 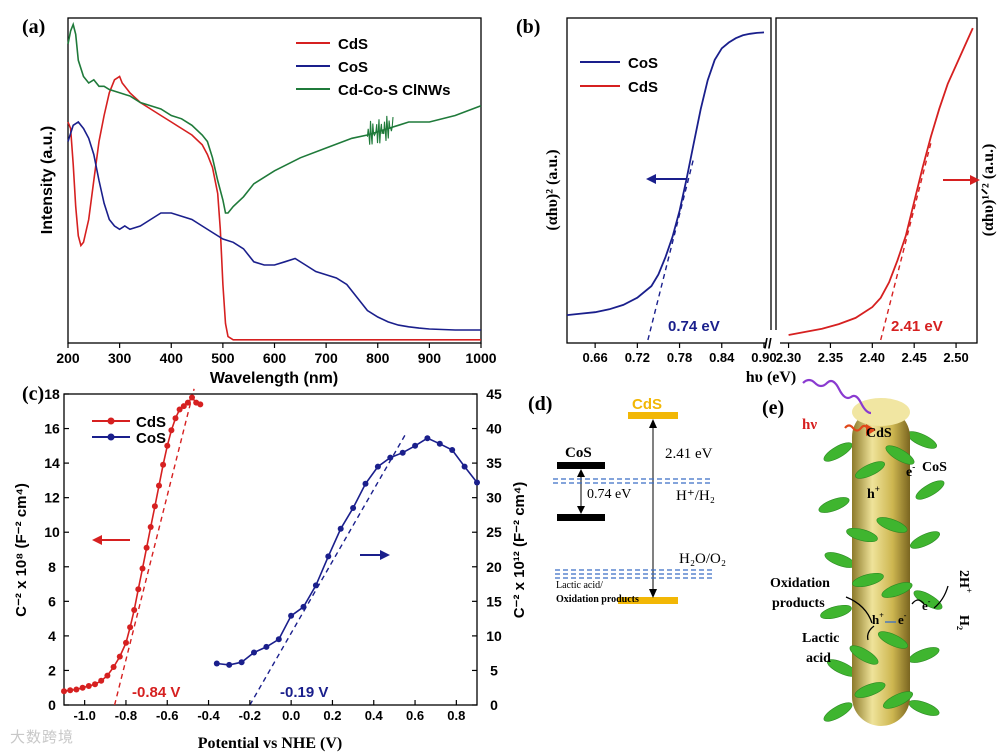 I want to click on panel-e-e-3: e-, so click(x=926, y=605).